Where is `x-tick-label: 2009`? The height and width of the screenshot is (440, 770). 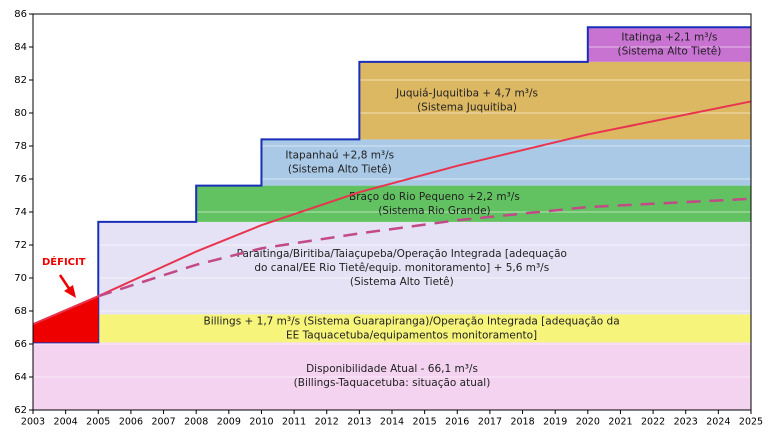 x-tick-label: 2009 is located at coordinates (229, 422).